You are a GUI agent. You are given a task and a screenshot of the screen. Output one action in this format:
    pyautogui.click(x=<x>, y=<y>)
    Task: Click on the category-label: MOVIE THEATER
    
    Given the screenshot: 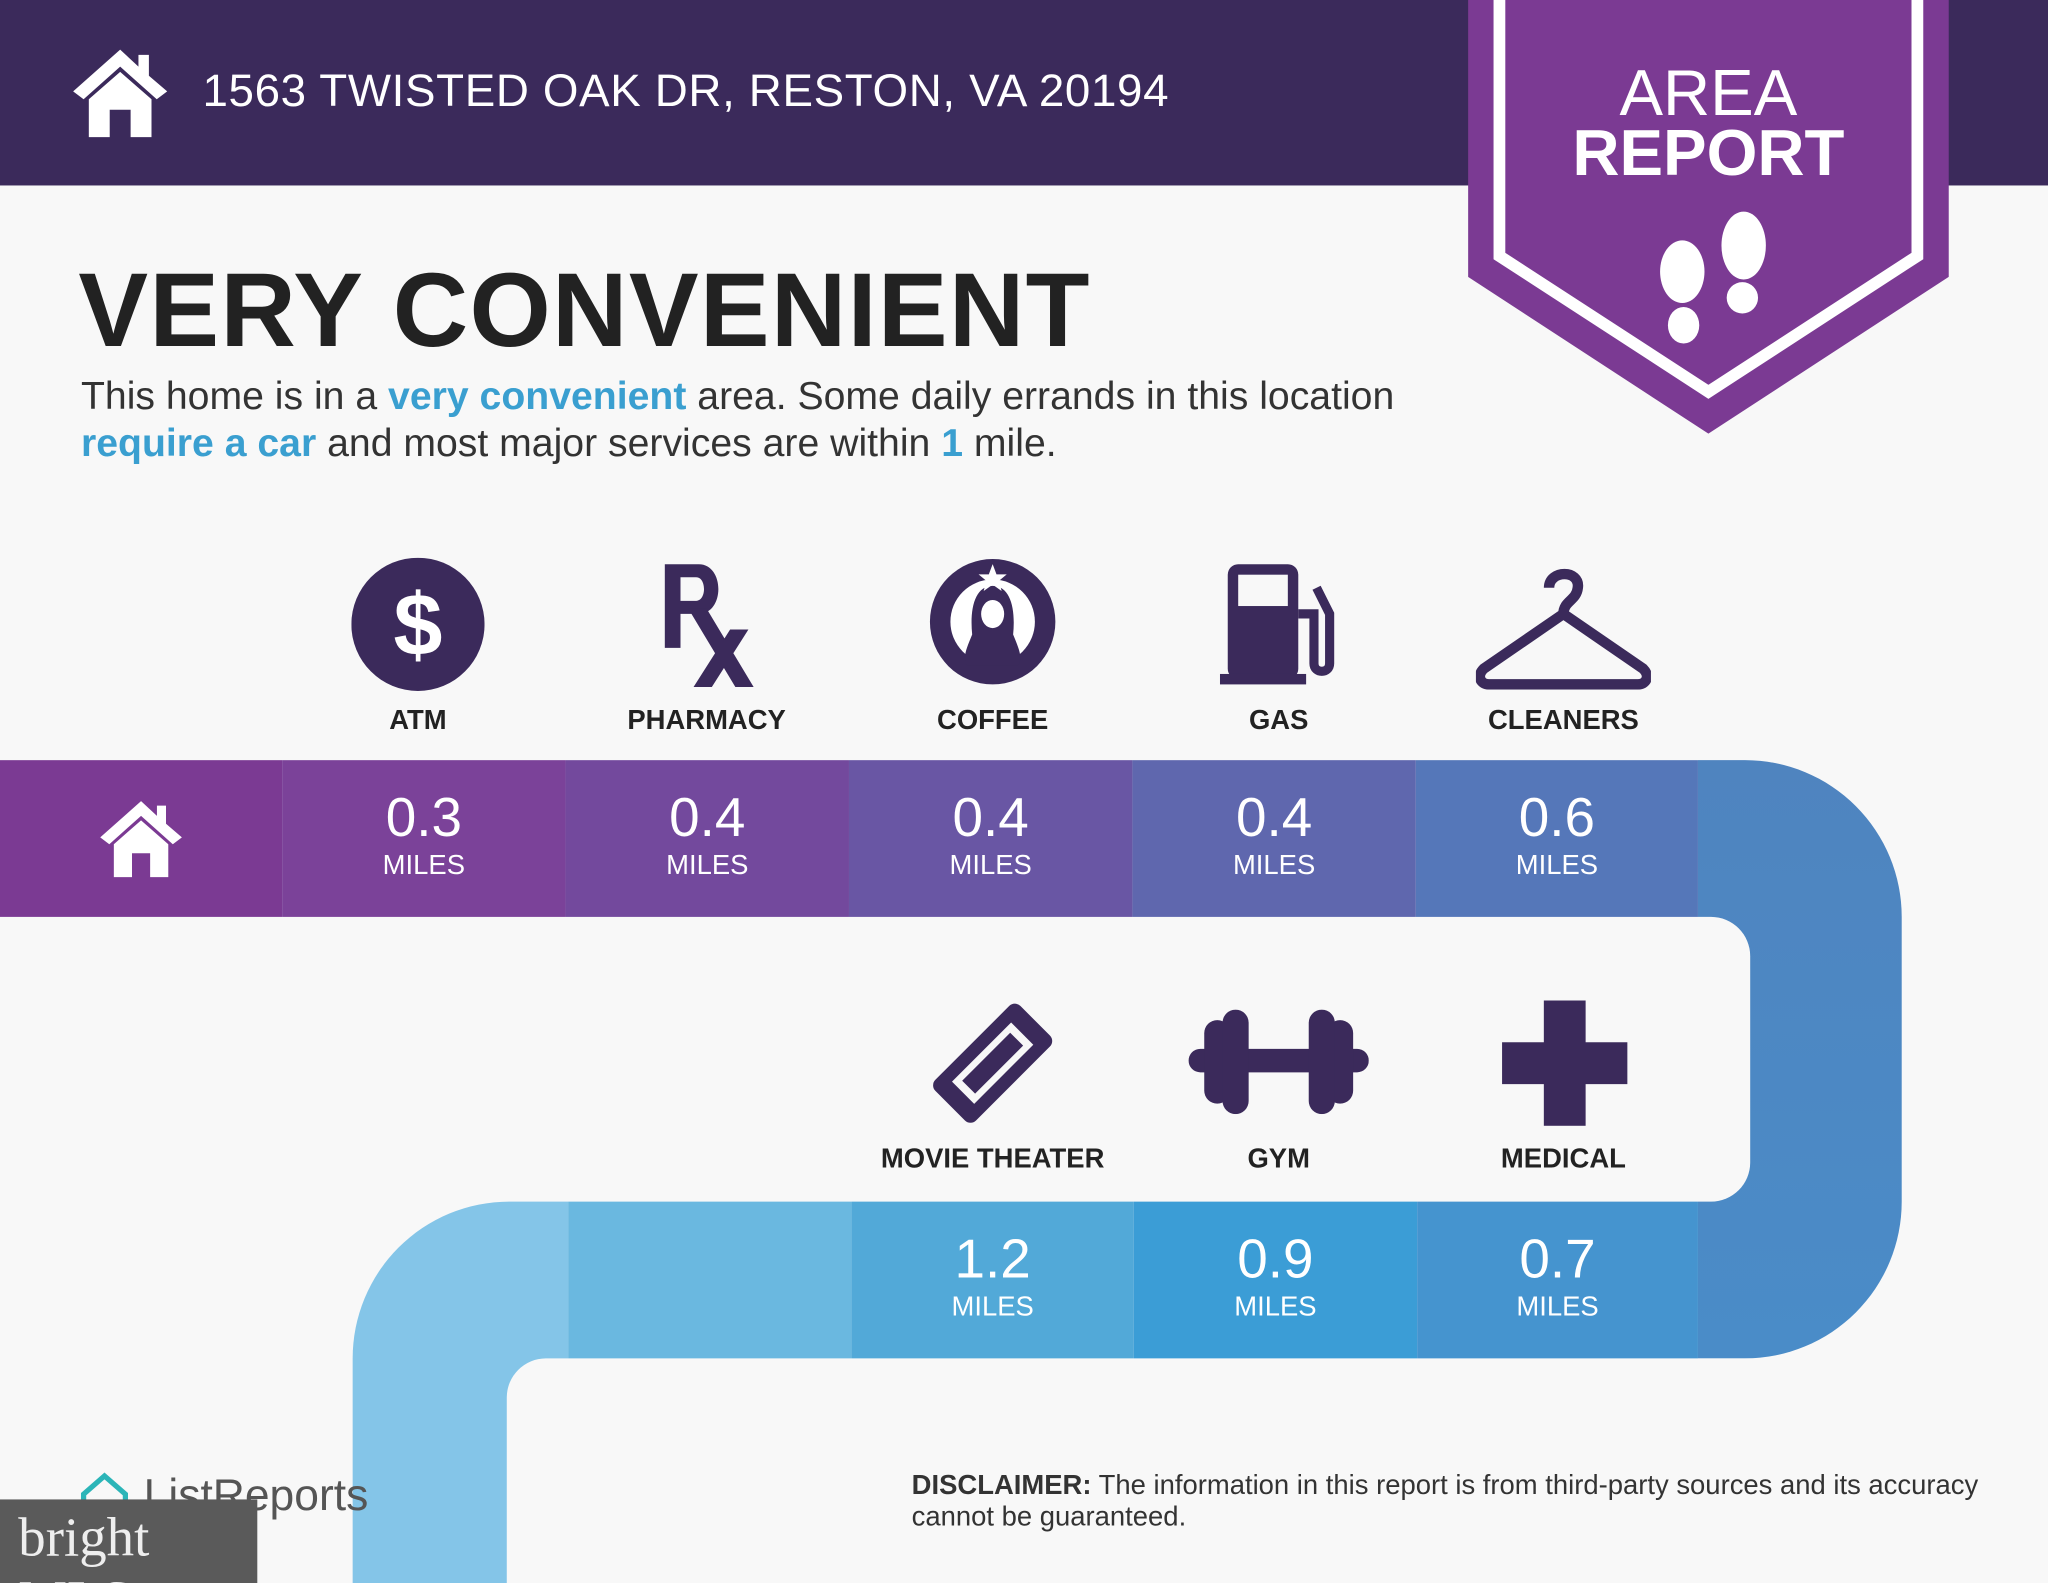 What is the action you would take?
    pyautogui.click(x=992, y=1159)
    